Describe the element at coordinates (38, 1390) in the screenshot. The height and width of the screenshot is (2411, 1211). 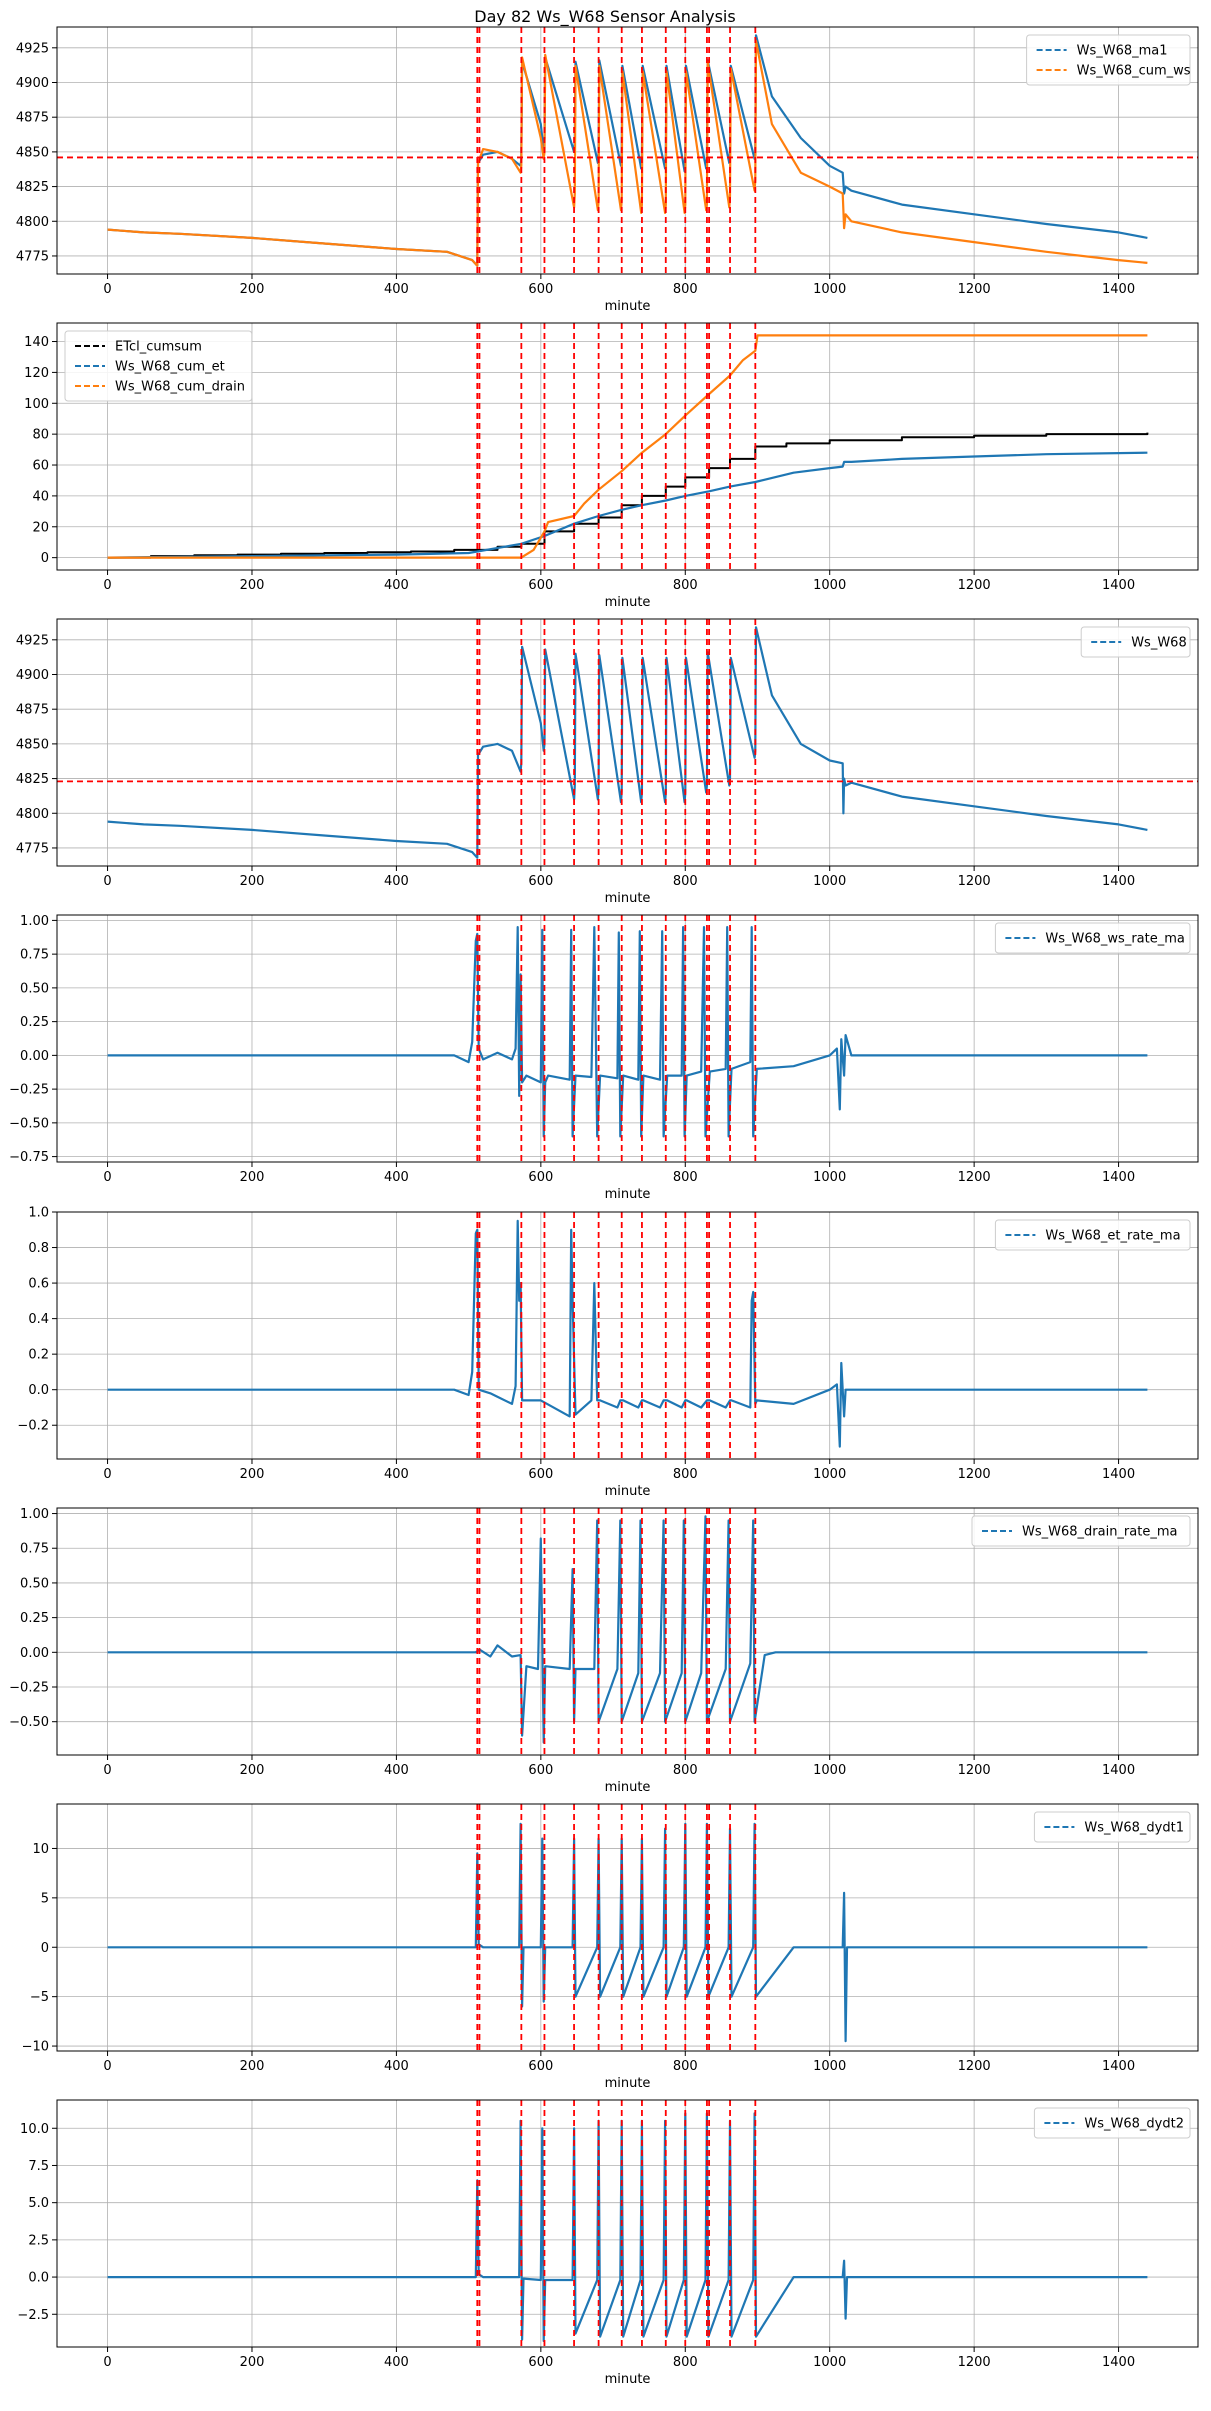
I see `y-tick-label: 0.0` at that location.